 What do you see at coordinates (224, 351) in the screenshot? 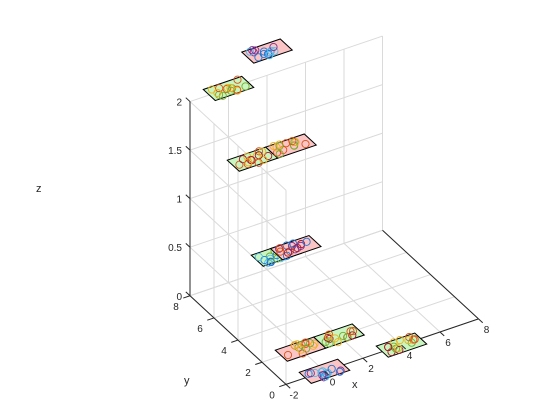
I see `y-tick-label: 4` at bounding box center [224, 351].